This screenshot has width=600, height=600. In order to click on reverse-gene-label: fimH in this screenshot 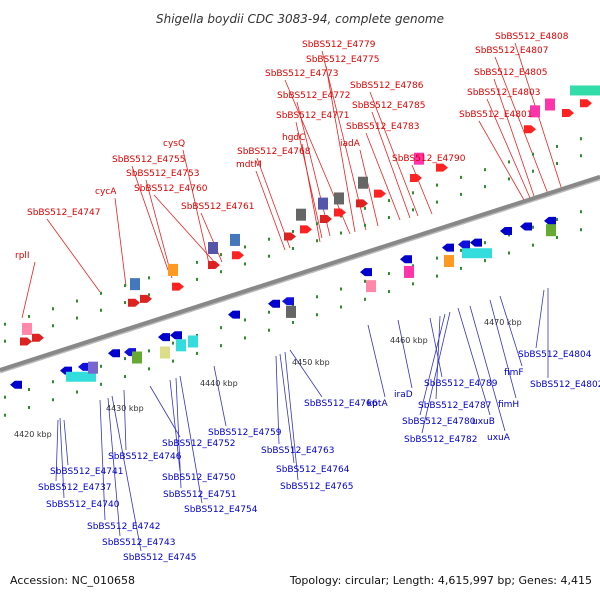, I will do `click(508, 405)`.